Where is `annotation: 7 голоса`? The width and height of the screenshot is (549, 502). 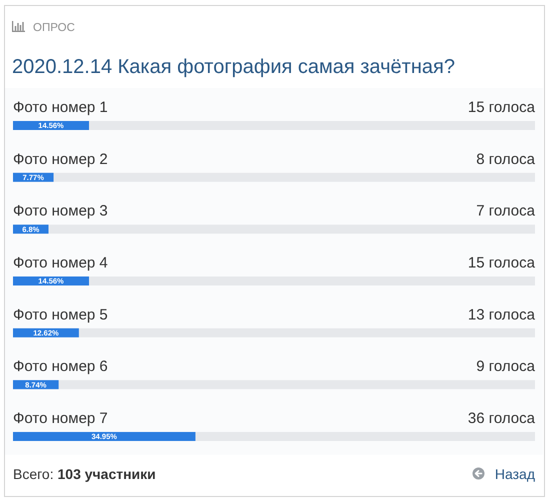 annotation: 7 голоса is located at coordinates (506, 211).